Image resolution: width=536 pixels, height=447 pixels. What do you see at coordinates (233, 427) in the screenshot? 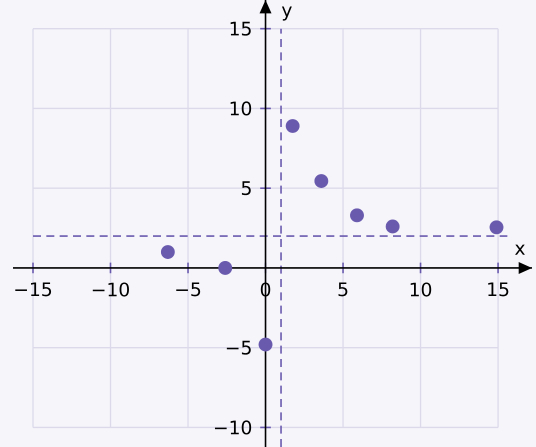
I see `y-tick-label: −10` at bounding box center [233, 427].